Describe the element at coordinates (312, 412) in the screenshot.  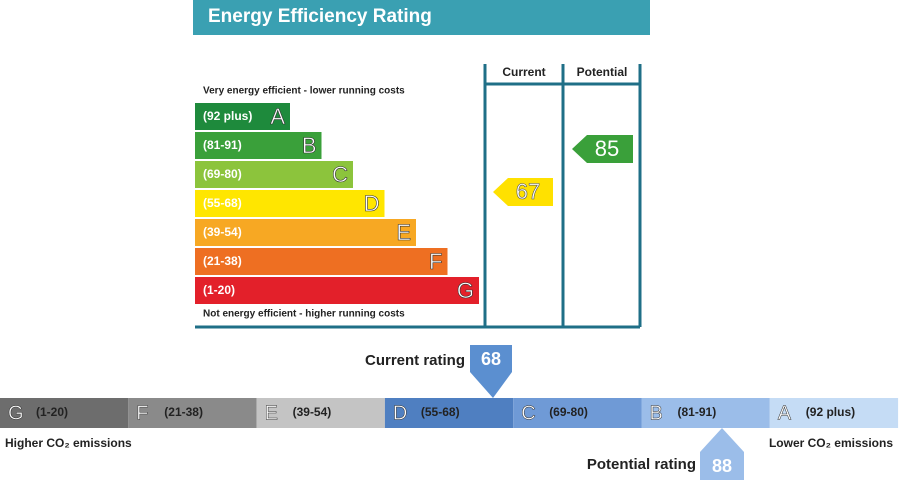
I see `scale-range: (39-54)` at that location.